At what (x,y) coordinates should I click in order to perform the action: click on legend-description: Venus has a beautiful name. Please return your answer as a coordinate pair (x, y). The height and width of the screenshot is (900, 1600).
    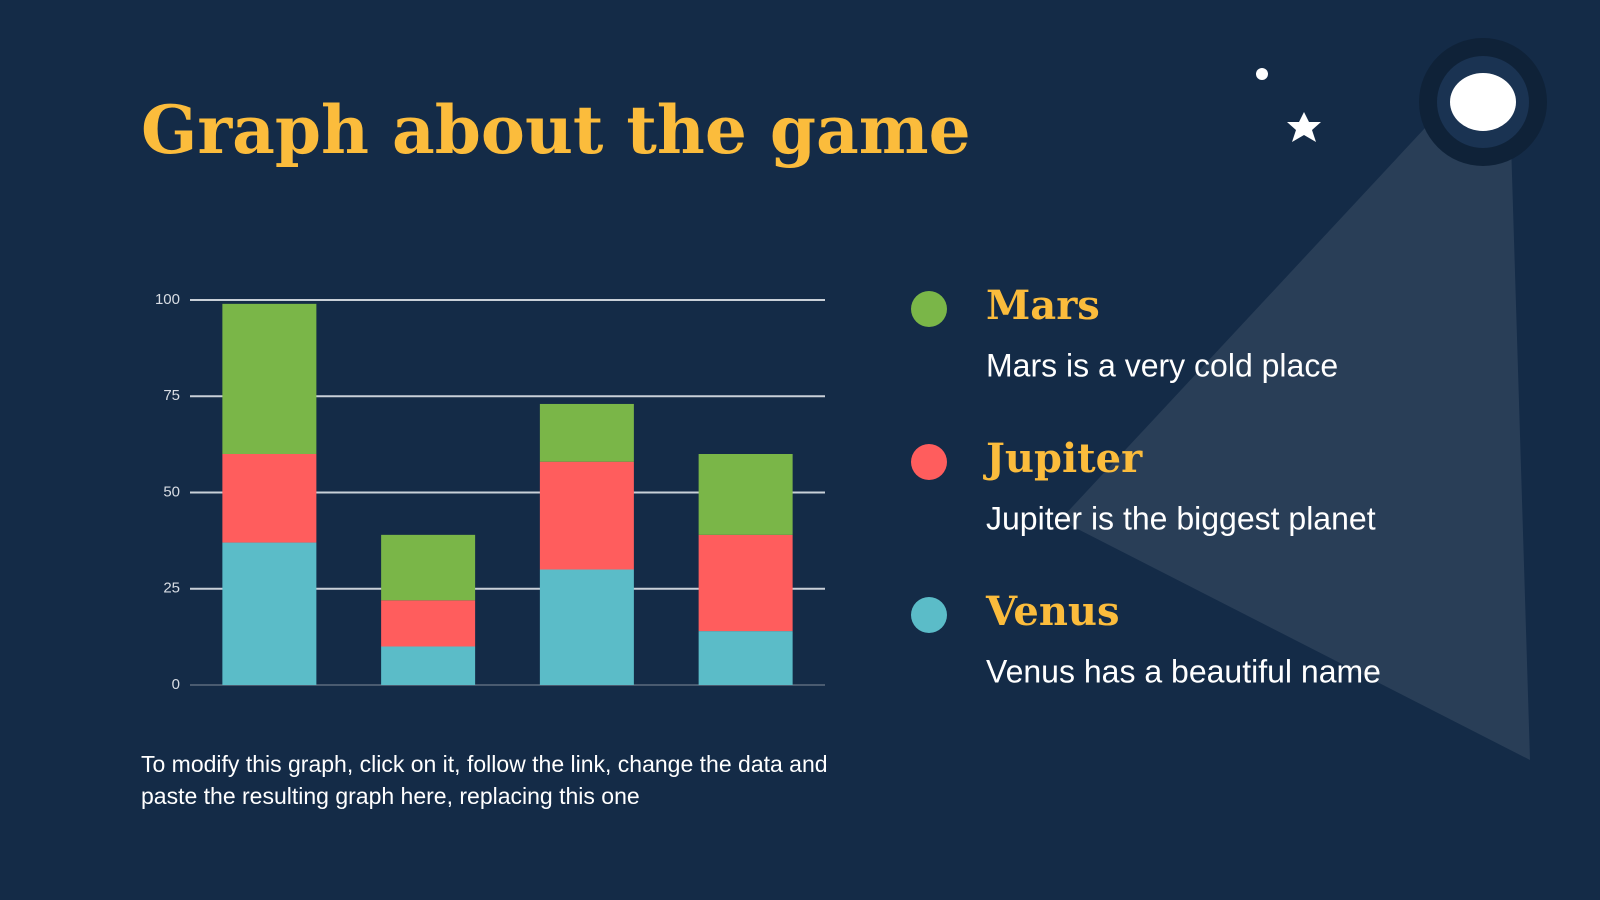
    Looking at the image, I should click on (1183, 671).